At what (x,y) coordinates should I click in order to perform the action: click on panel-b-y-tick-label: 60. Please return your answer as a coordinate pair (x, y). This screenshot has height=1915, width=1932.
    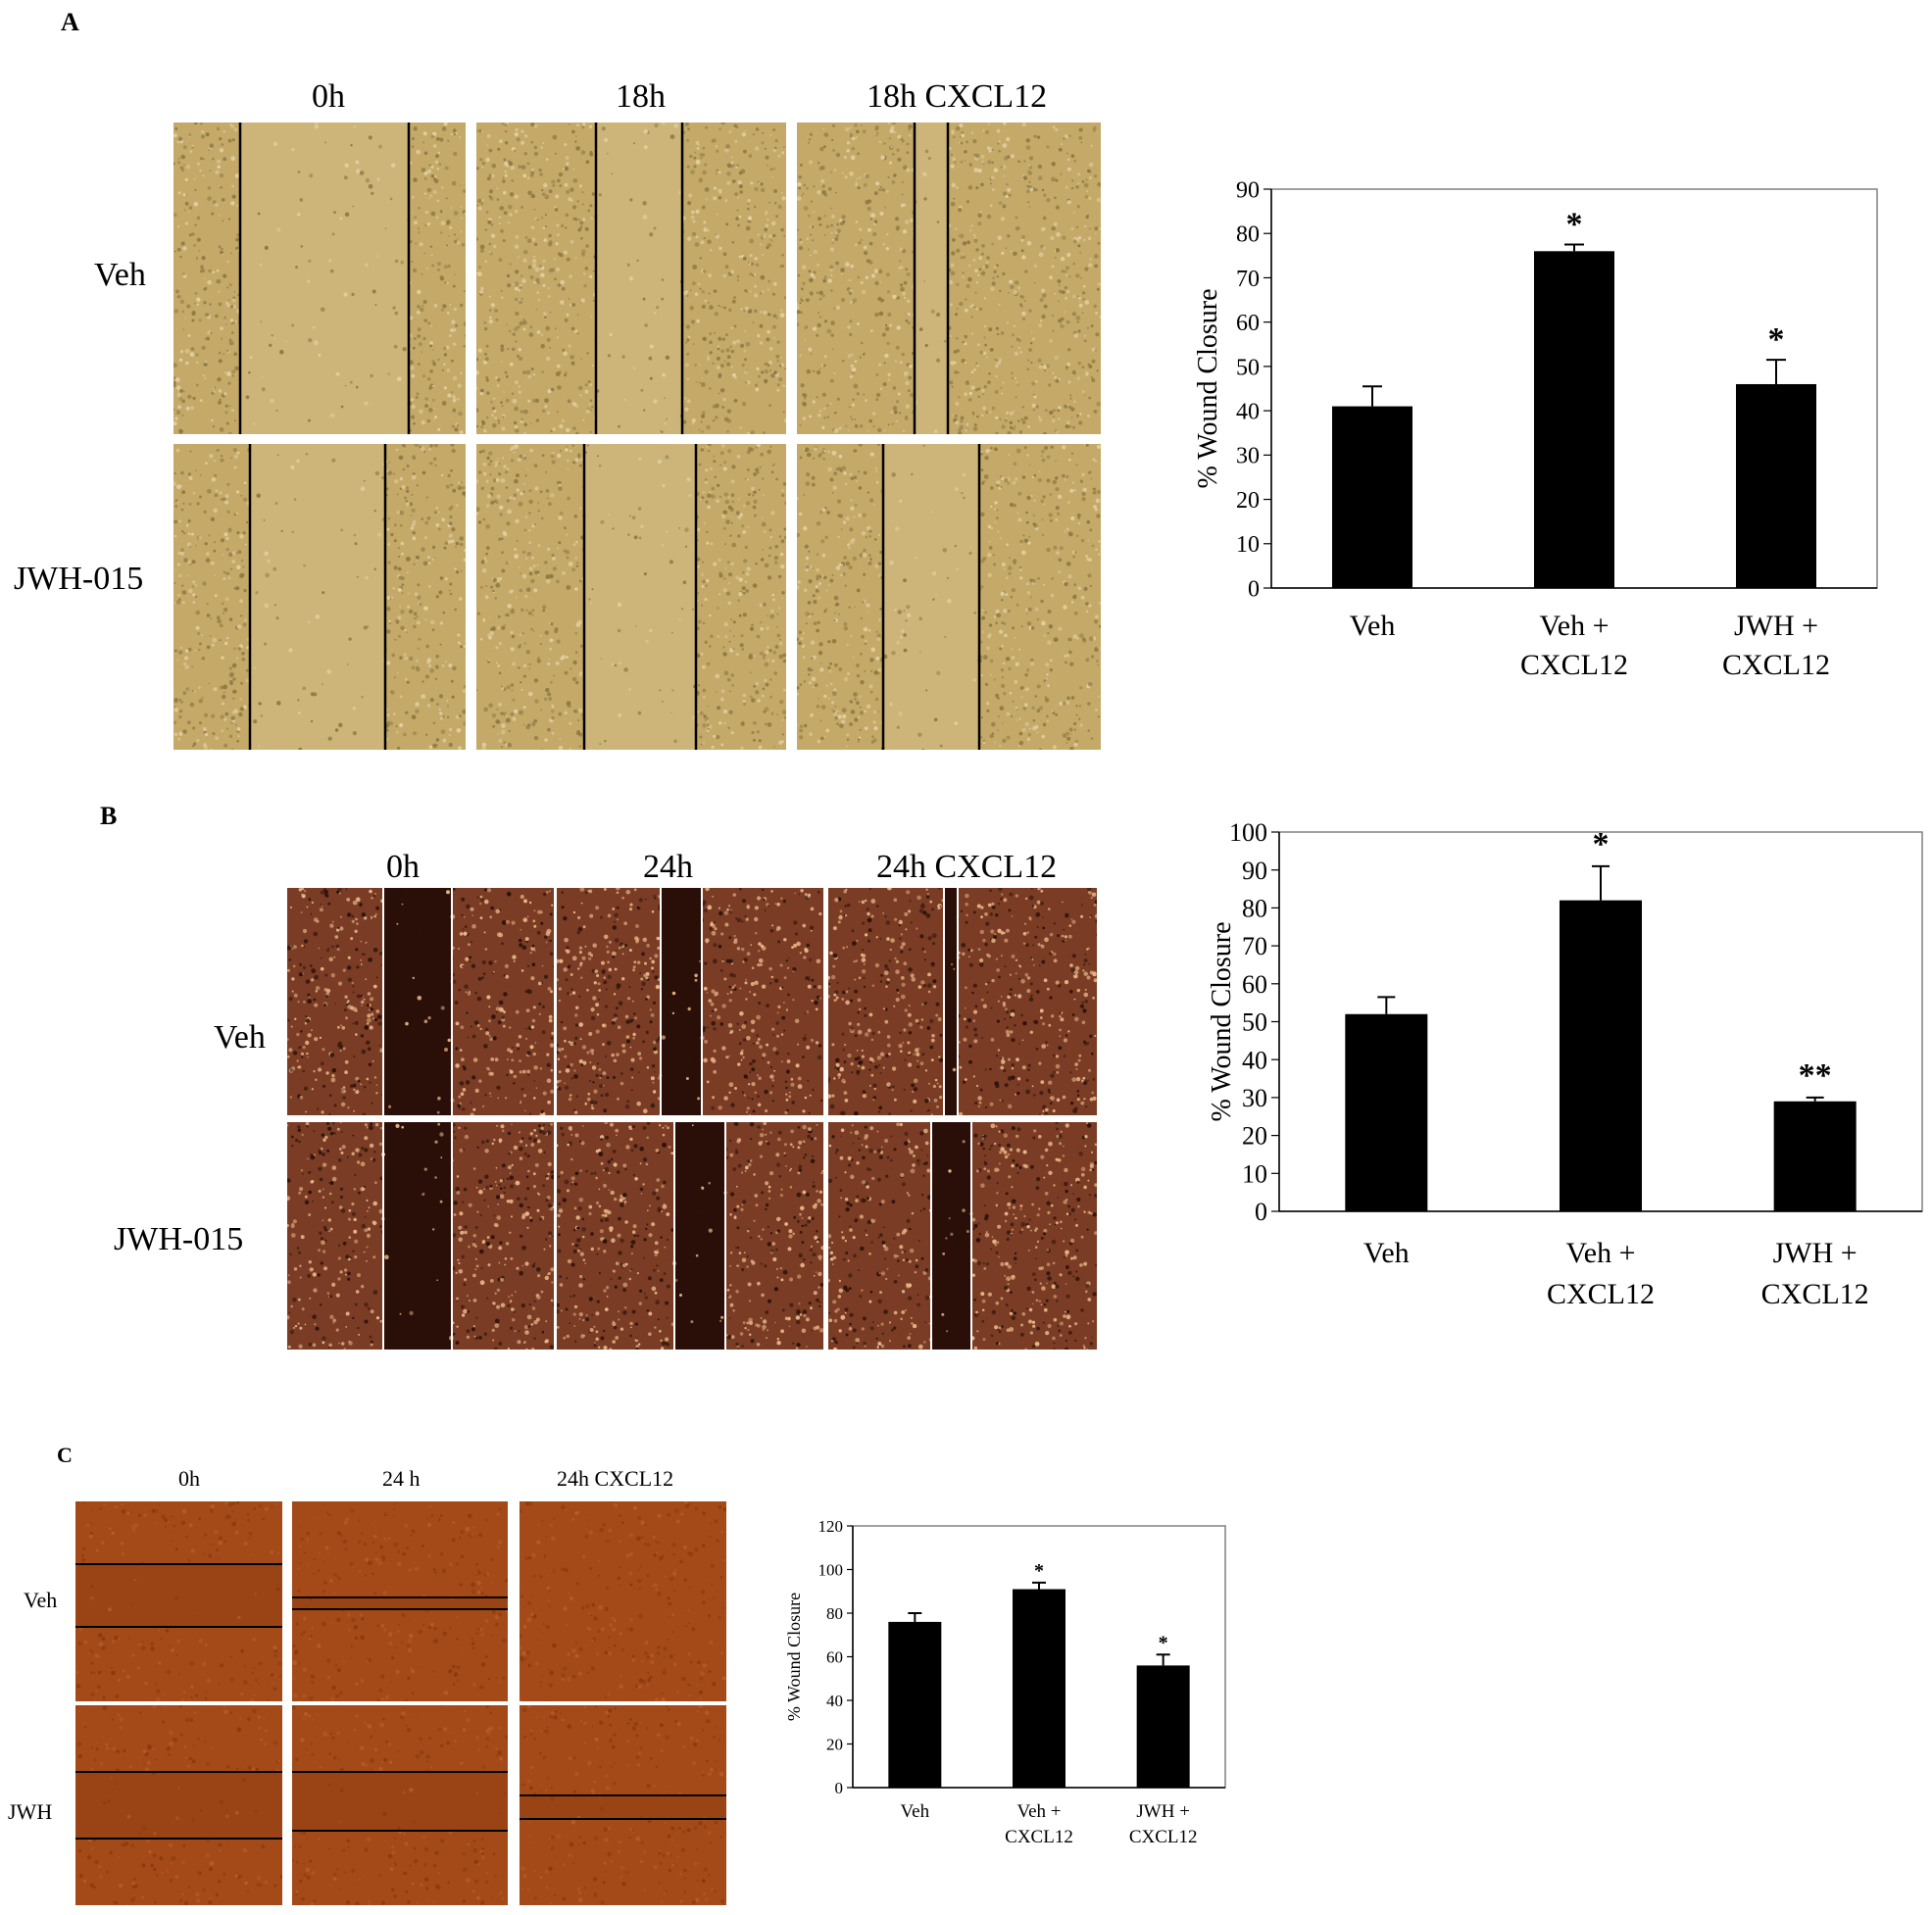
    Looking at the image, I should click on (1254, 985).